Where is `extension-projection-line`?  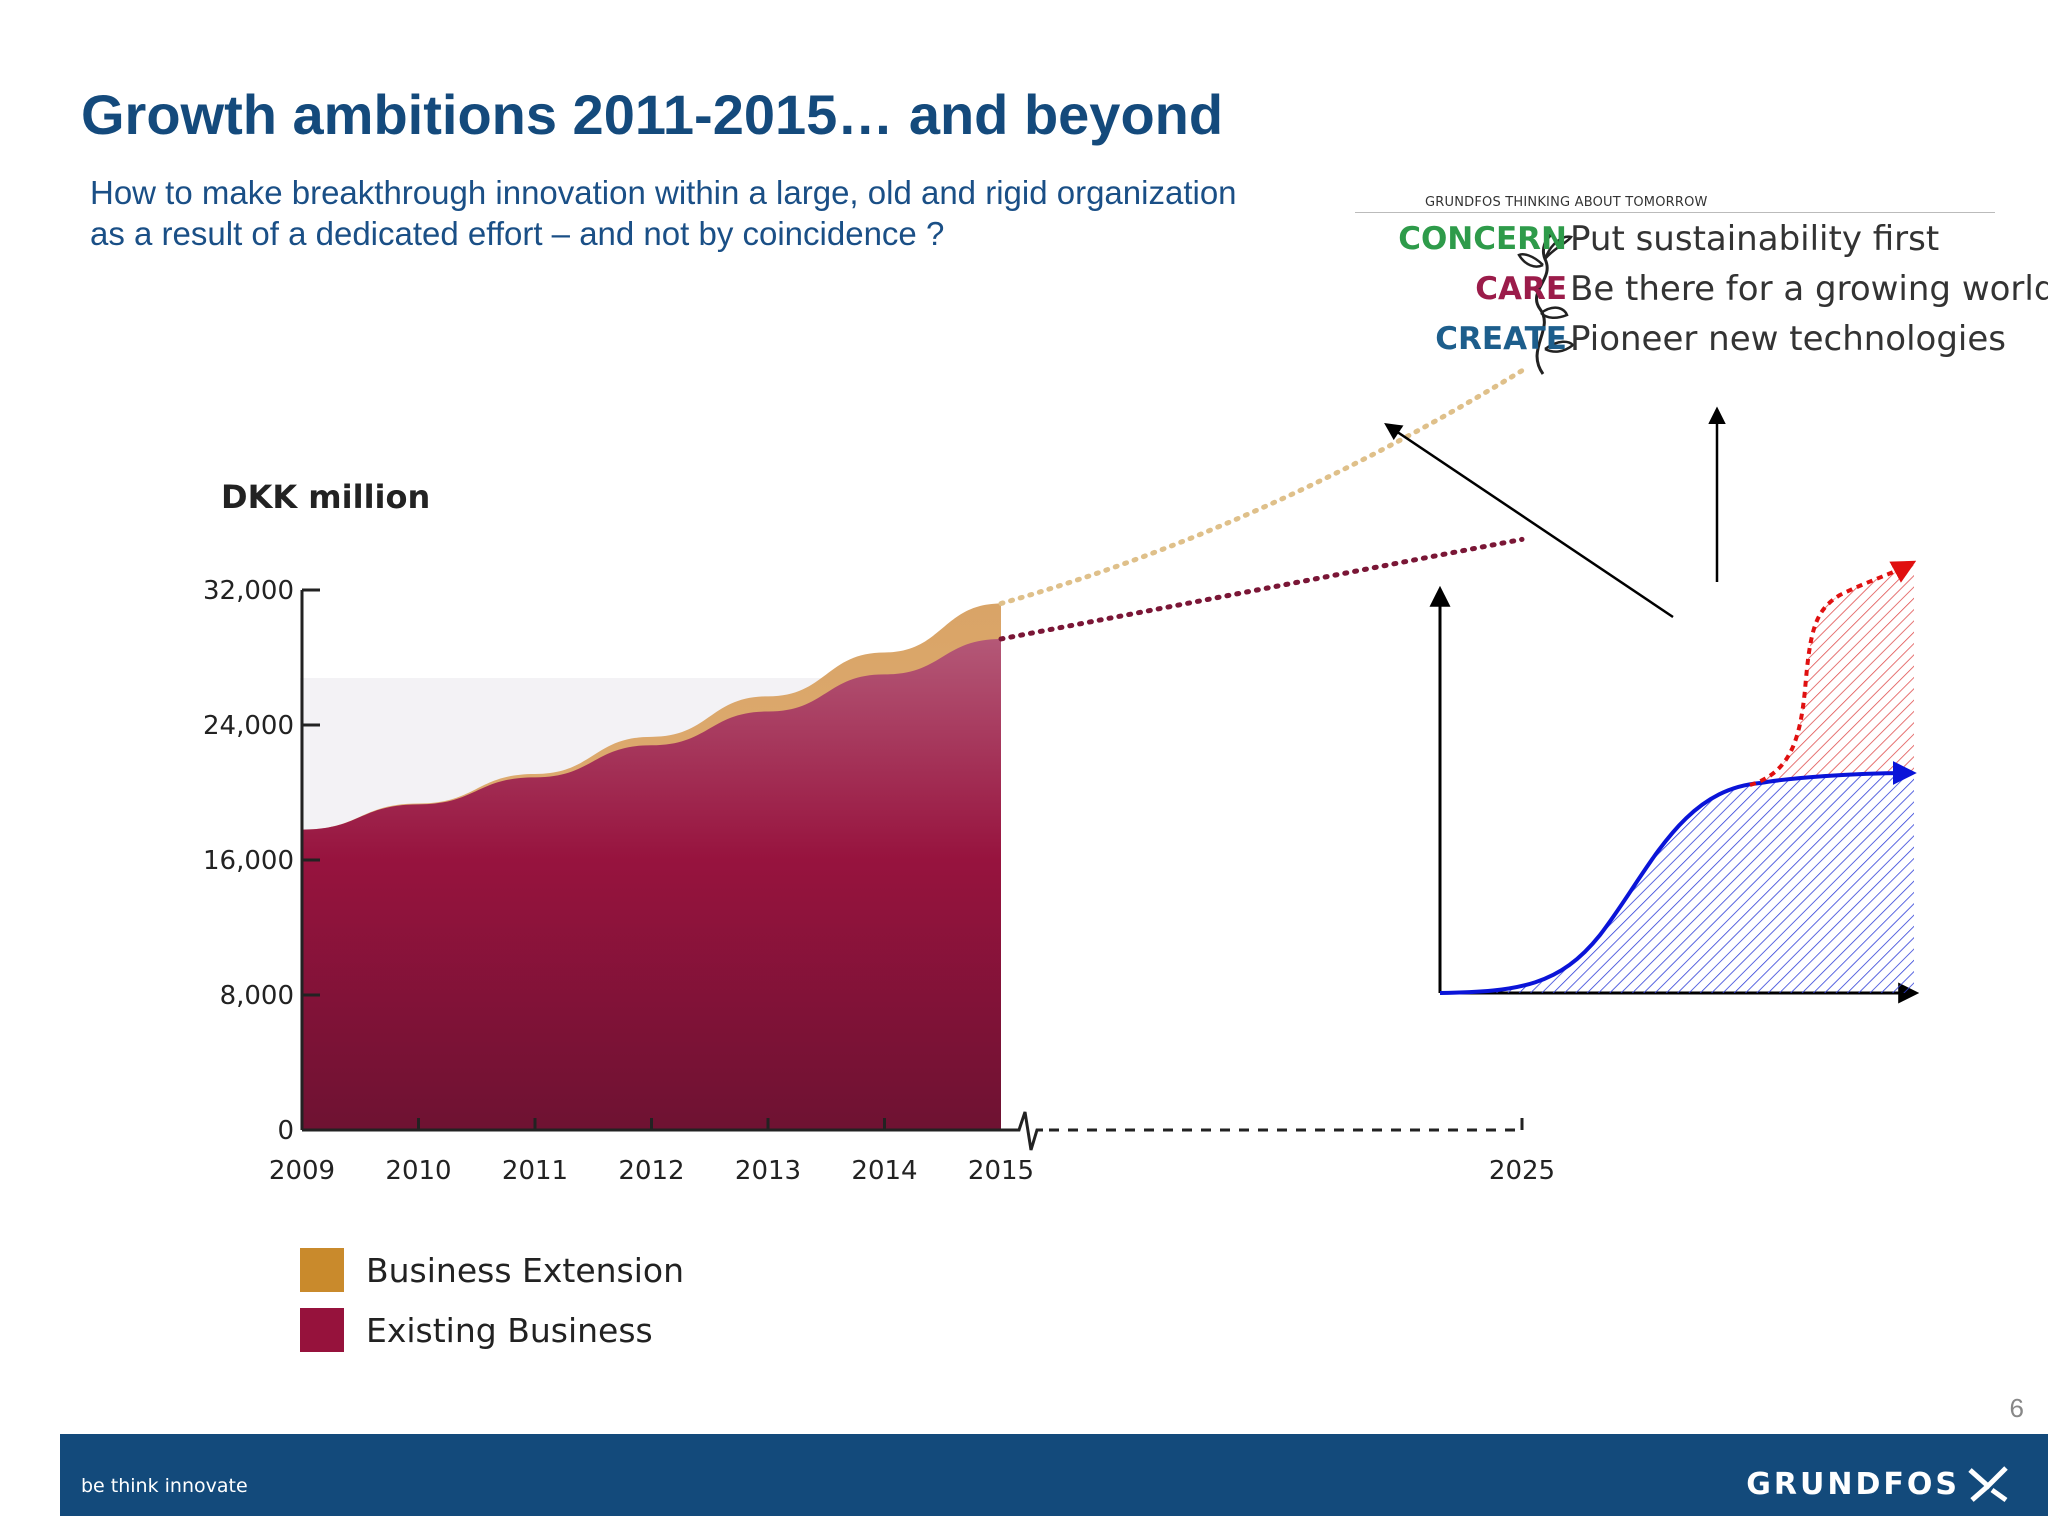 extension-projection-line is located at coordinates (1261, 487).